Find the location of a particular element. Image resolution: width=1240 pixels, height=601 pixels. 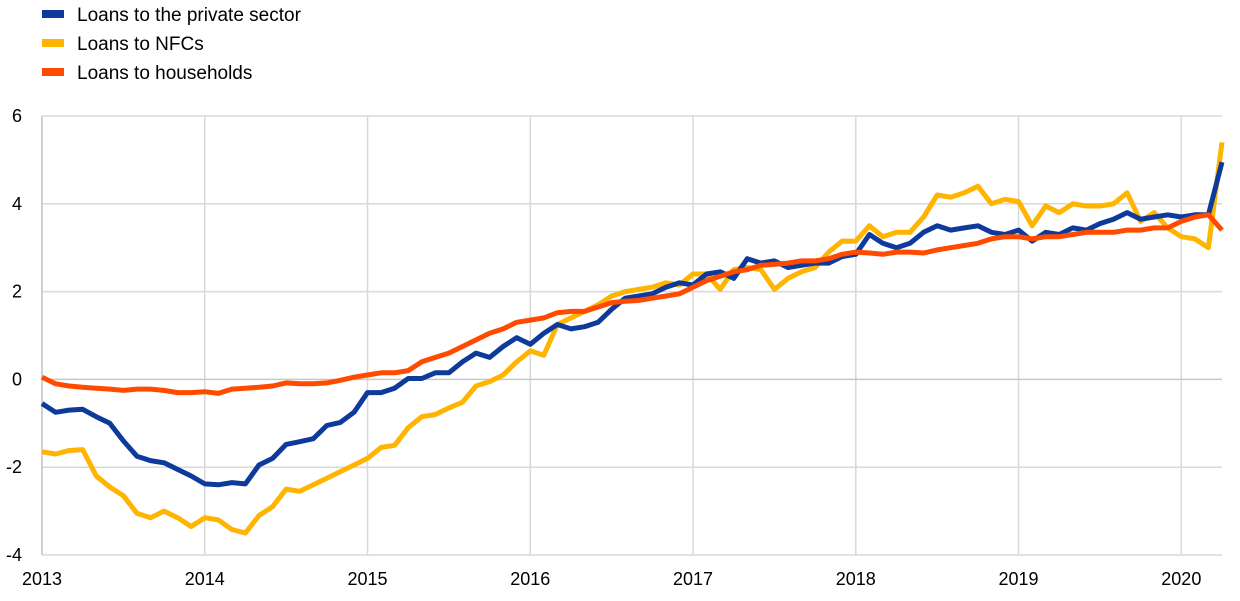

x-tick-label: 2013 is located at coordinates (42, 579).